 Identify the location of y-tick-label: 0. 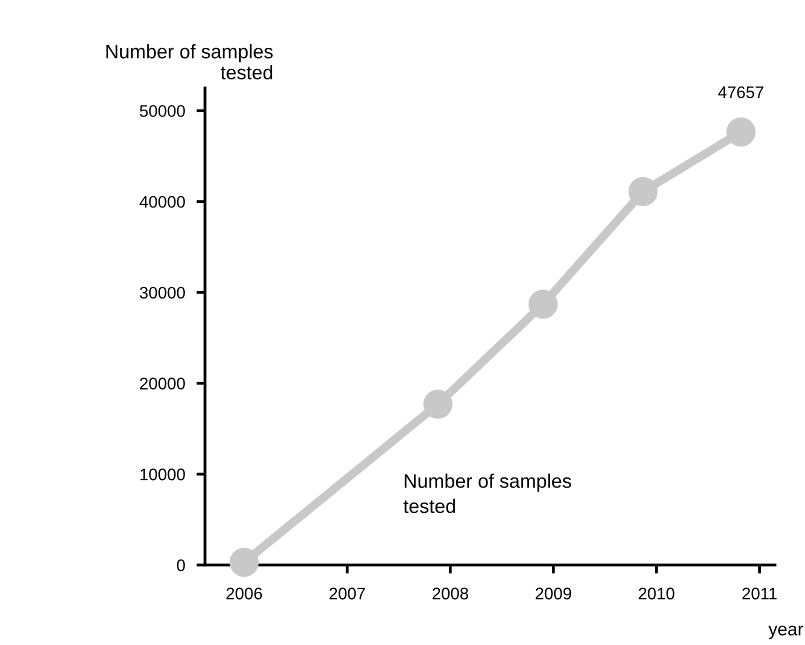
(180, 565).